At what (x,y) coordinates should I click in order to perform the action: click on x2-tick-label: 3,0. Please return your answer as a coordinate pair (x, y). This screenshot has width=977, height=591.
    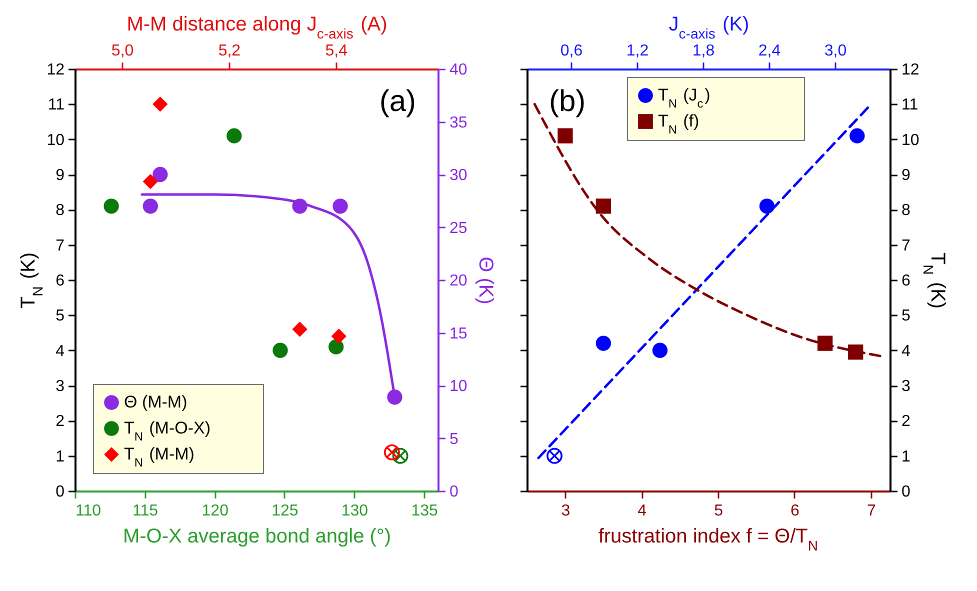
    Looking at the image, I should click on (835, 51).